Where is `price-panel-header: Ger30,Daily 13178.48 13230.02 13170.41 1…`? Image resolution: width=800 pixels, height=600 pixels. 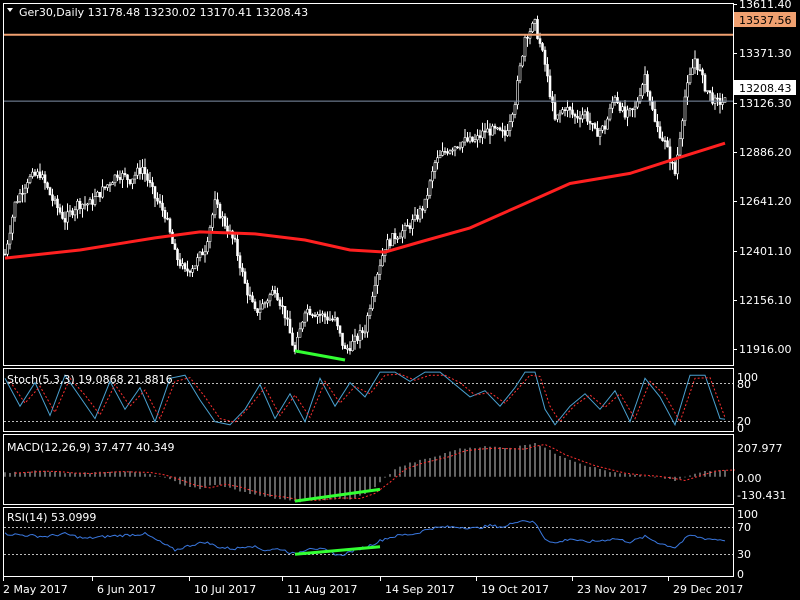
price-panel-header: Ger30,Daily 13178.48 13230.02 13170.41 1… is located at coordinates (163, 12).